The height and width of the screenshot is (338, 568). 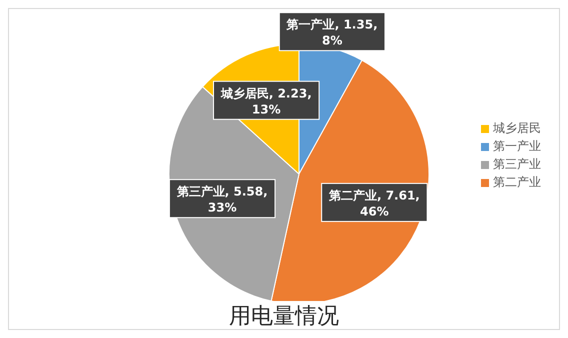 I want to click on legend-label: 第二产业, so click(x=517, y=182).